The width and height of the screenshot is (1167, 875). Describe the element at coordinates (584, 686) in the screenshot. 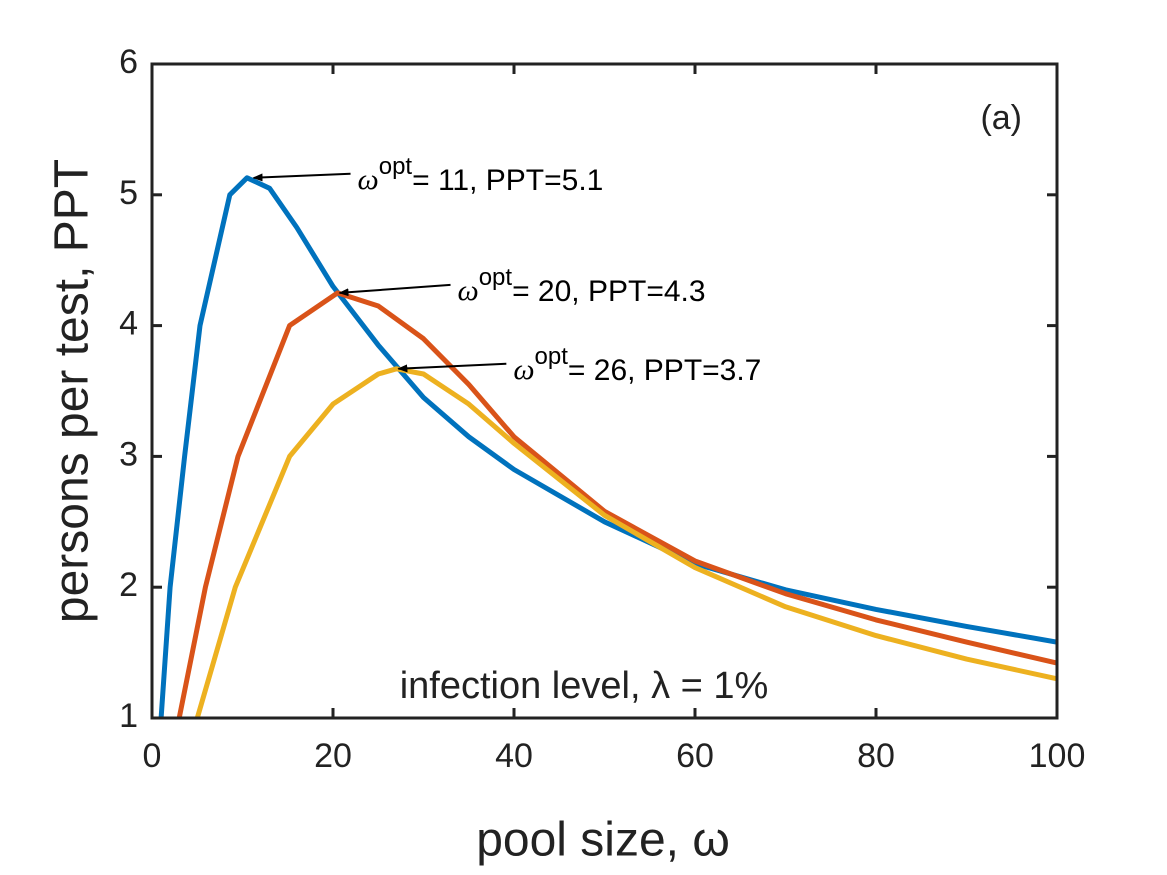

I see `annotation: infection level, λ = 1%` at that location.